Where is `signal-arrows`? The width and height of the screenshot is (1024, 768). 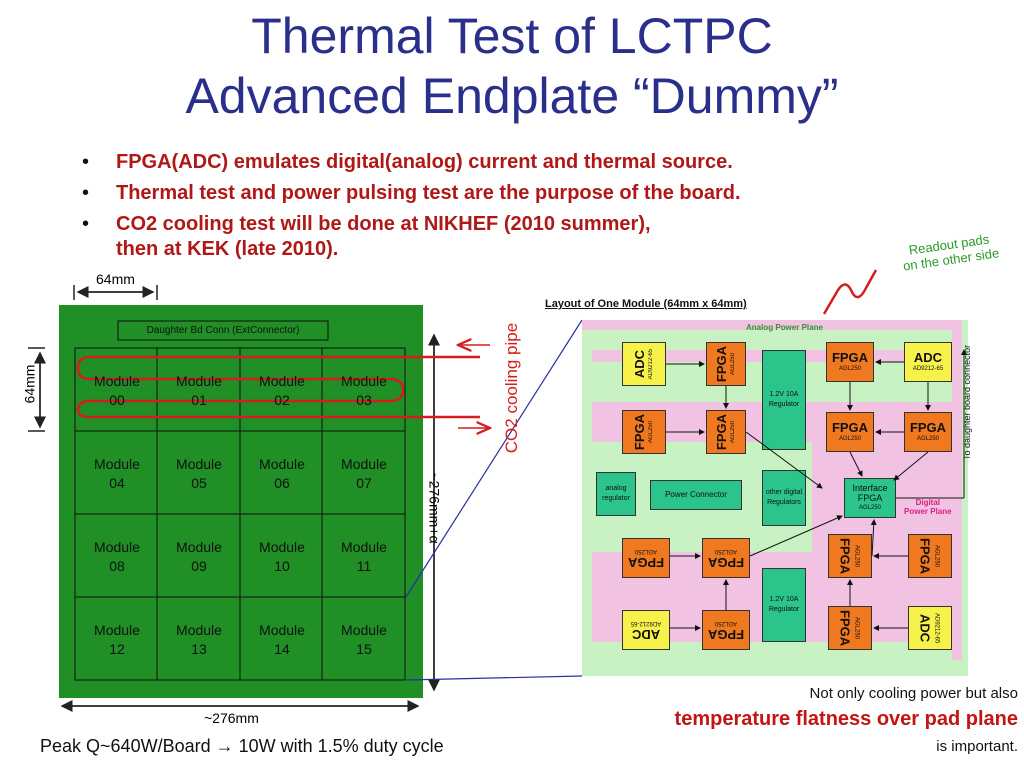 signal-arrows is located at coordinates (816, 490).